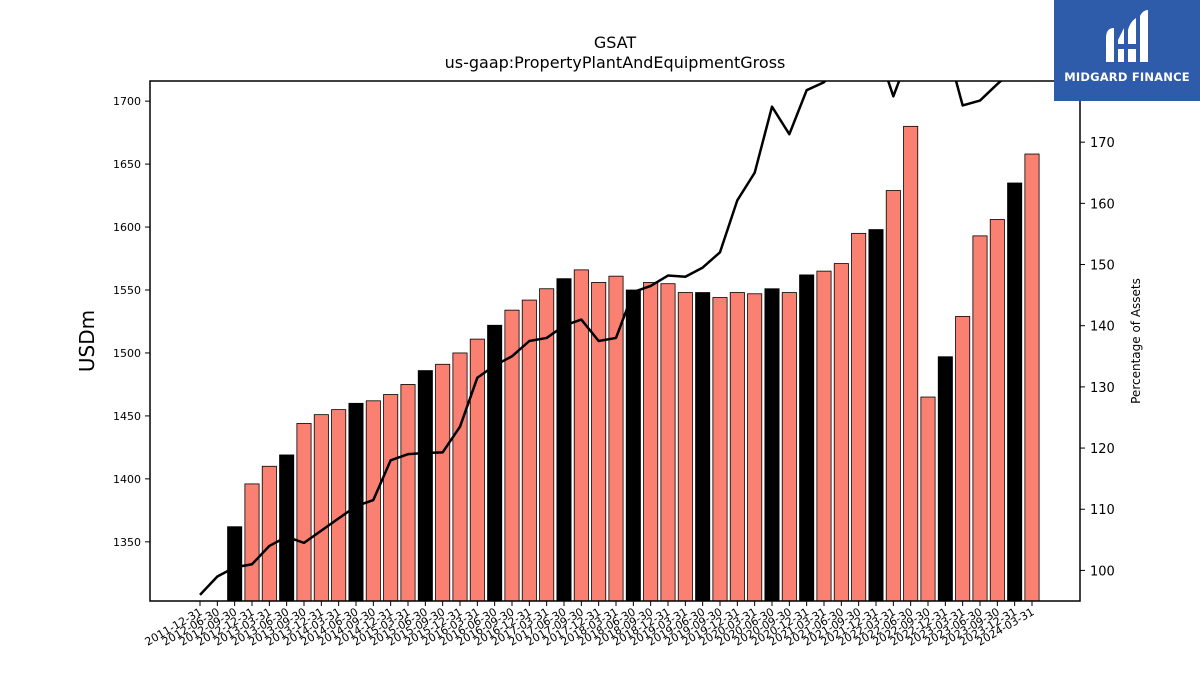  I want to click on y2-tick-label: 170, so click(1102, 143).